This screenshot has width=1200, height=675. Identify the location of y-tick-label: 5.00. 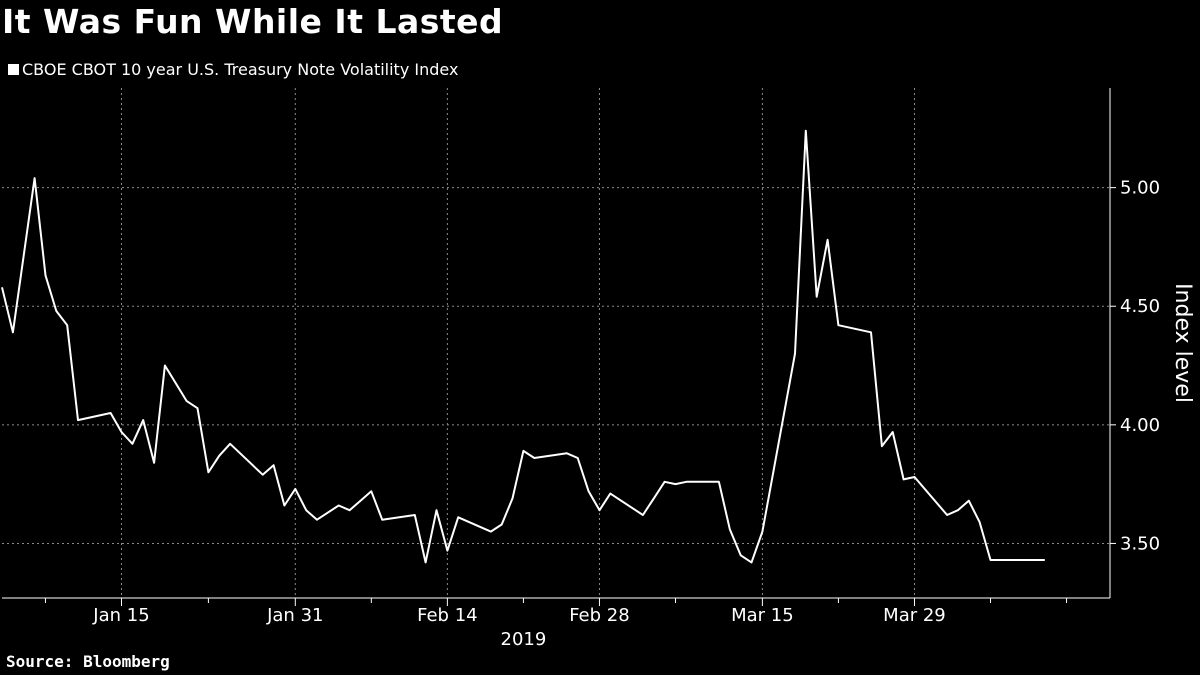
(1140, 188).